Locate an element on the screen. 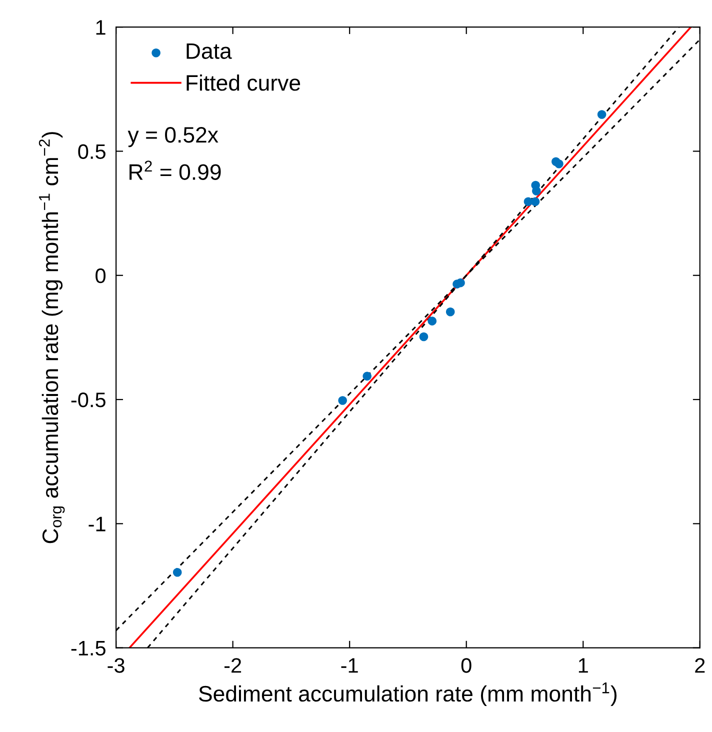  annotation: y = 0.52x is located at coordinates (173, 137).